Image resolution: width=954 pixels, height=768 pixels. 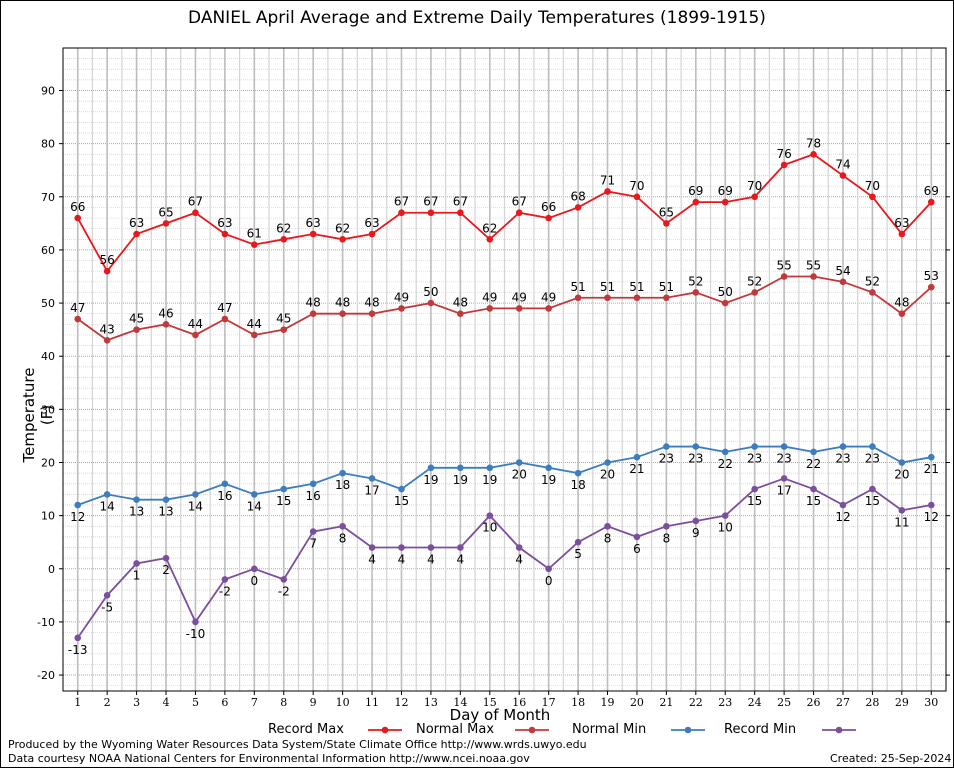 What do you see at coordinates (637, 549) in the screenshot?
I see `data-label: 6` at bounding box center [637, 549].